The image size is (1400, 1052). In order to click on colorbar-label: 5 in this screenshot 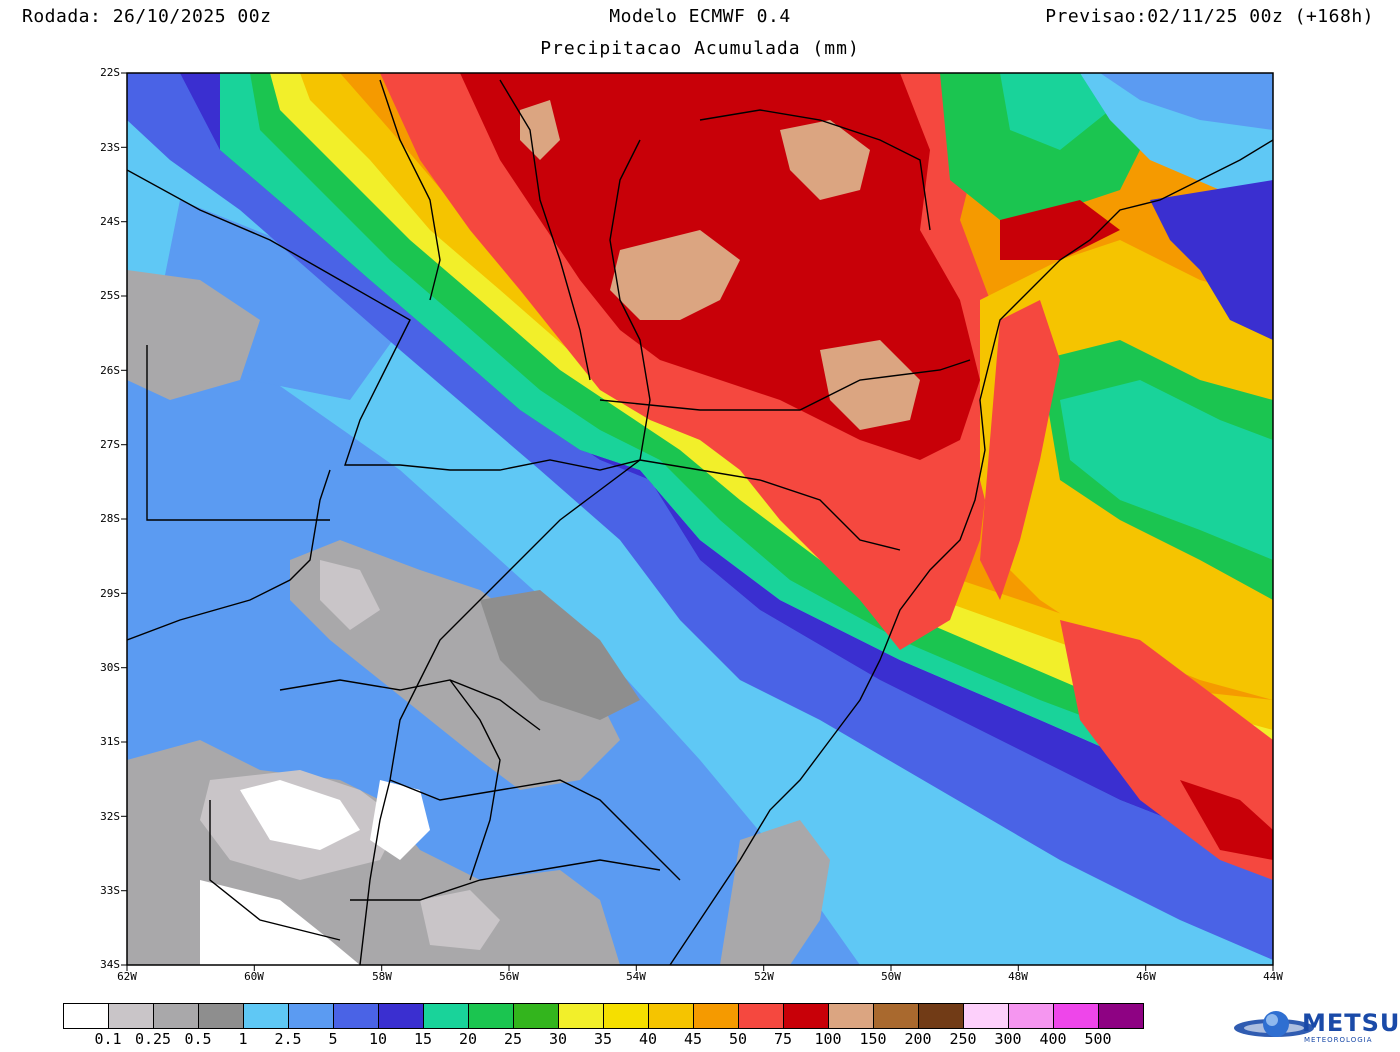, I will do `click(333, 1039)`.